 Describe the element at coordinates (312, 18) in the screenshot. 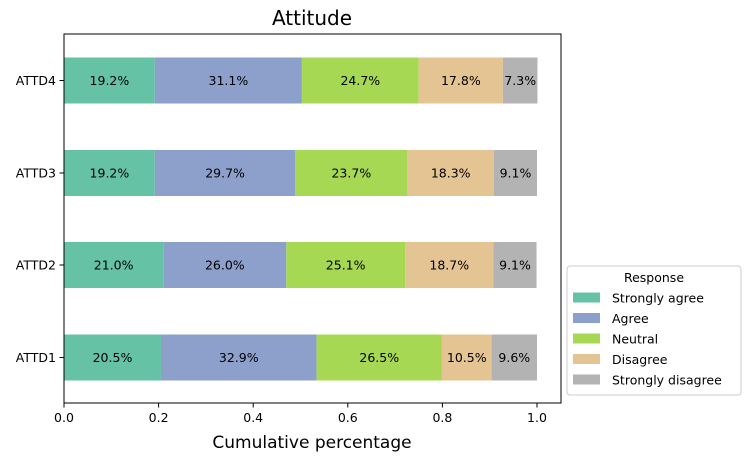

I see `chart-title: Attitude` at that location.